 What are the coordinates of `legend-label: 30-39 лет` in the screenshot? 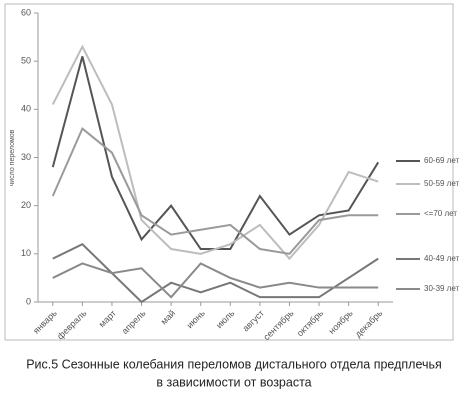 It's located at (442, 288).